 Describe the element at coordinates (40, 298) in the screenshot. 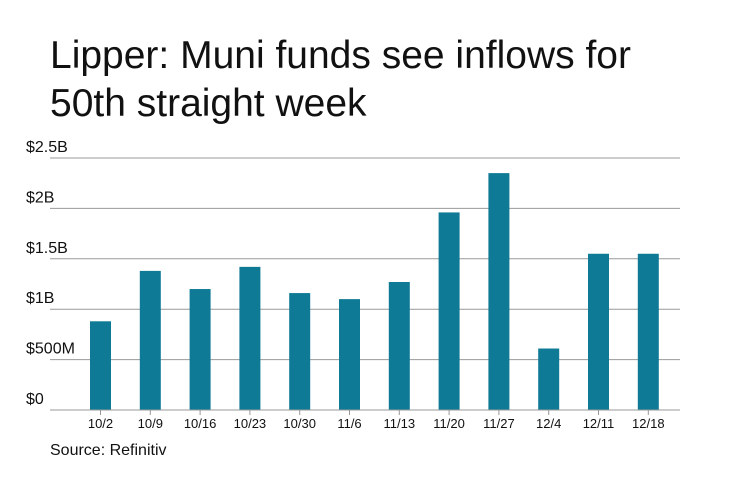

I see `y-tick-label: $1B` at that location.